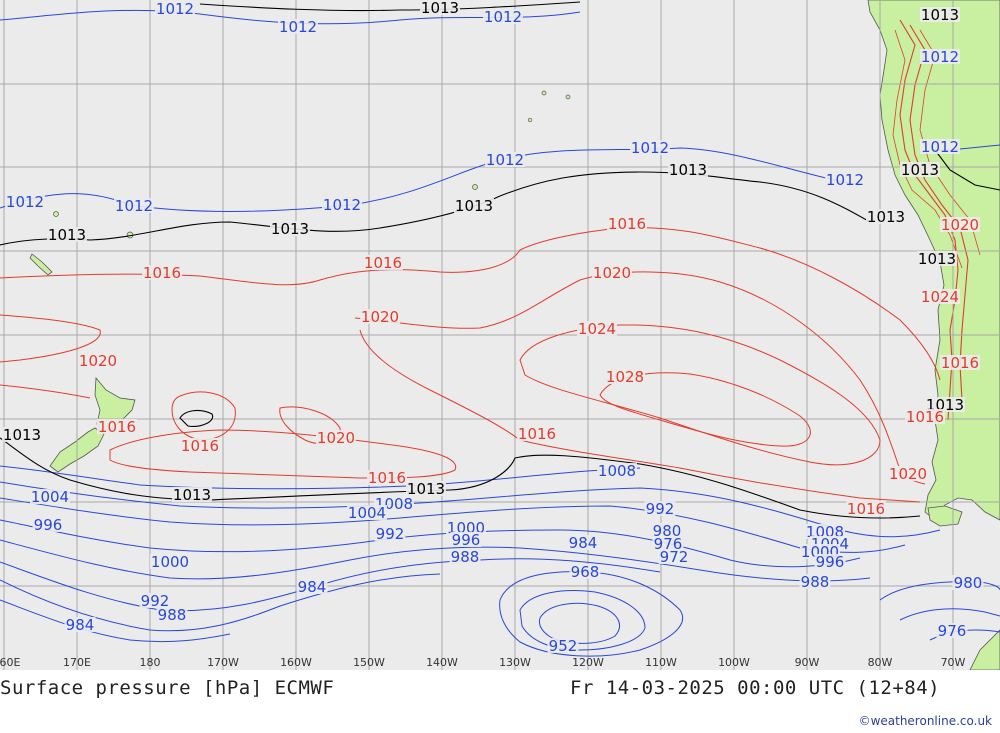  What do you see at coordinates (50, 497) in the screenshot?
I see `isobar-label-1004: 1004` at bounding box center [50, 497].